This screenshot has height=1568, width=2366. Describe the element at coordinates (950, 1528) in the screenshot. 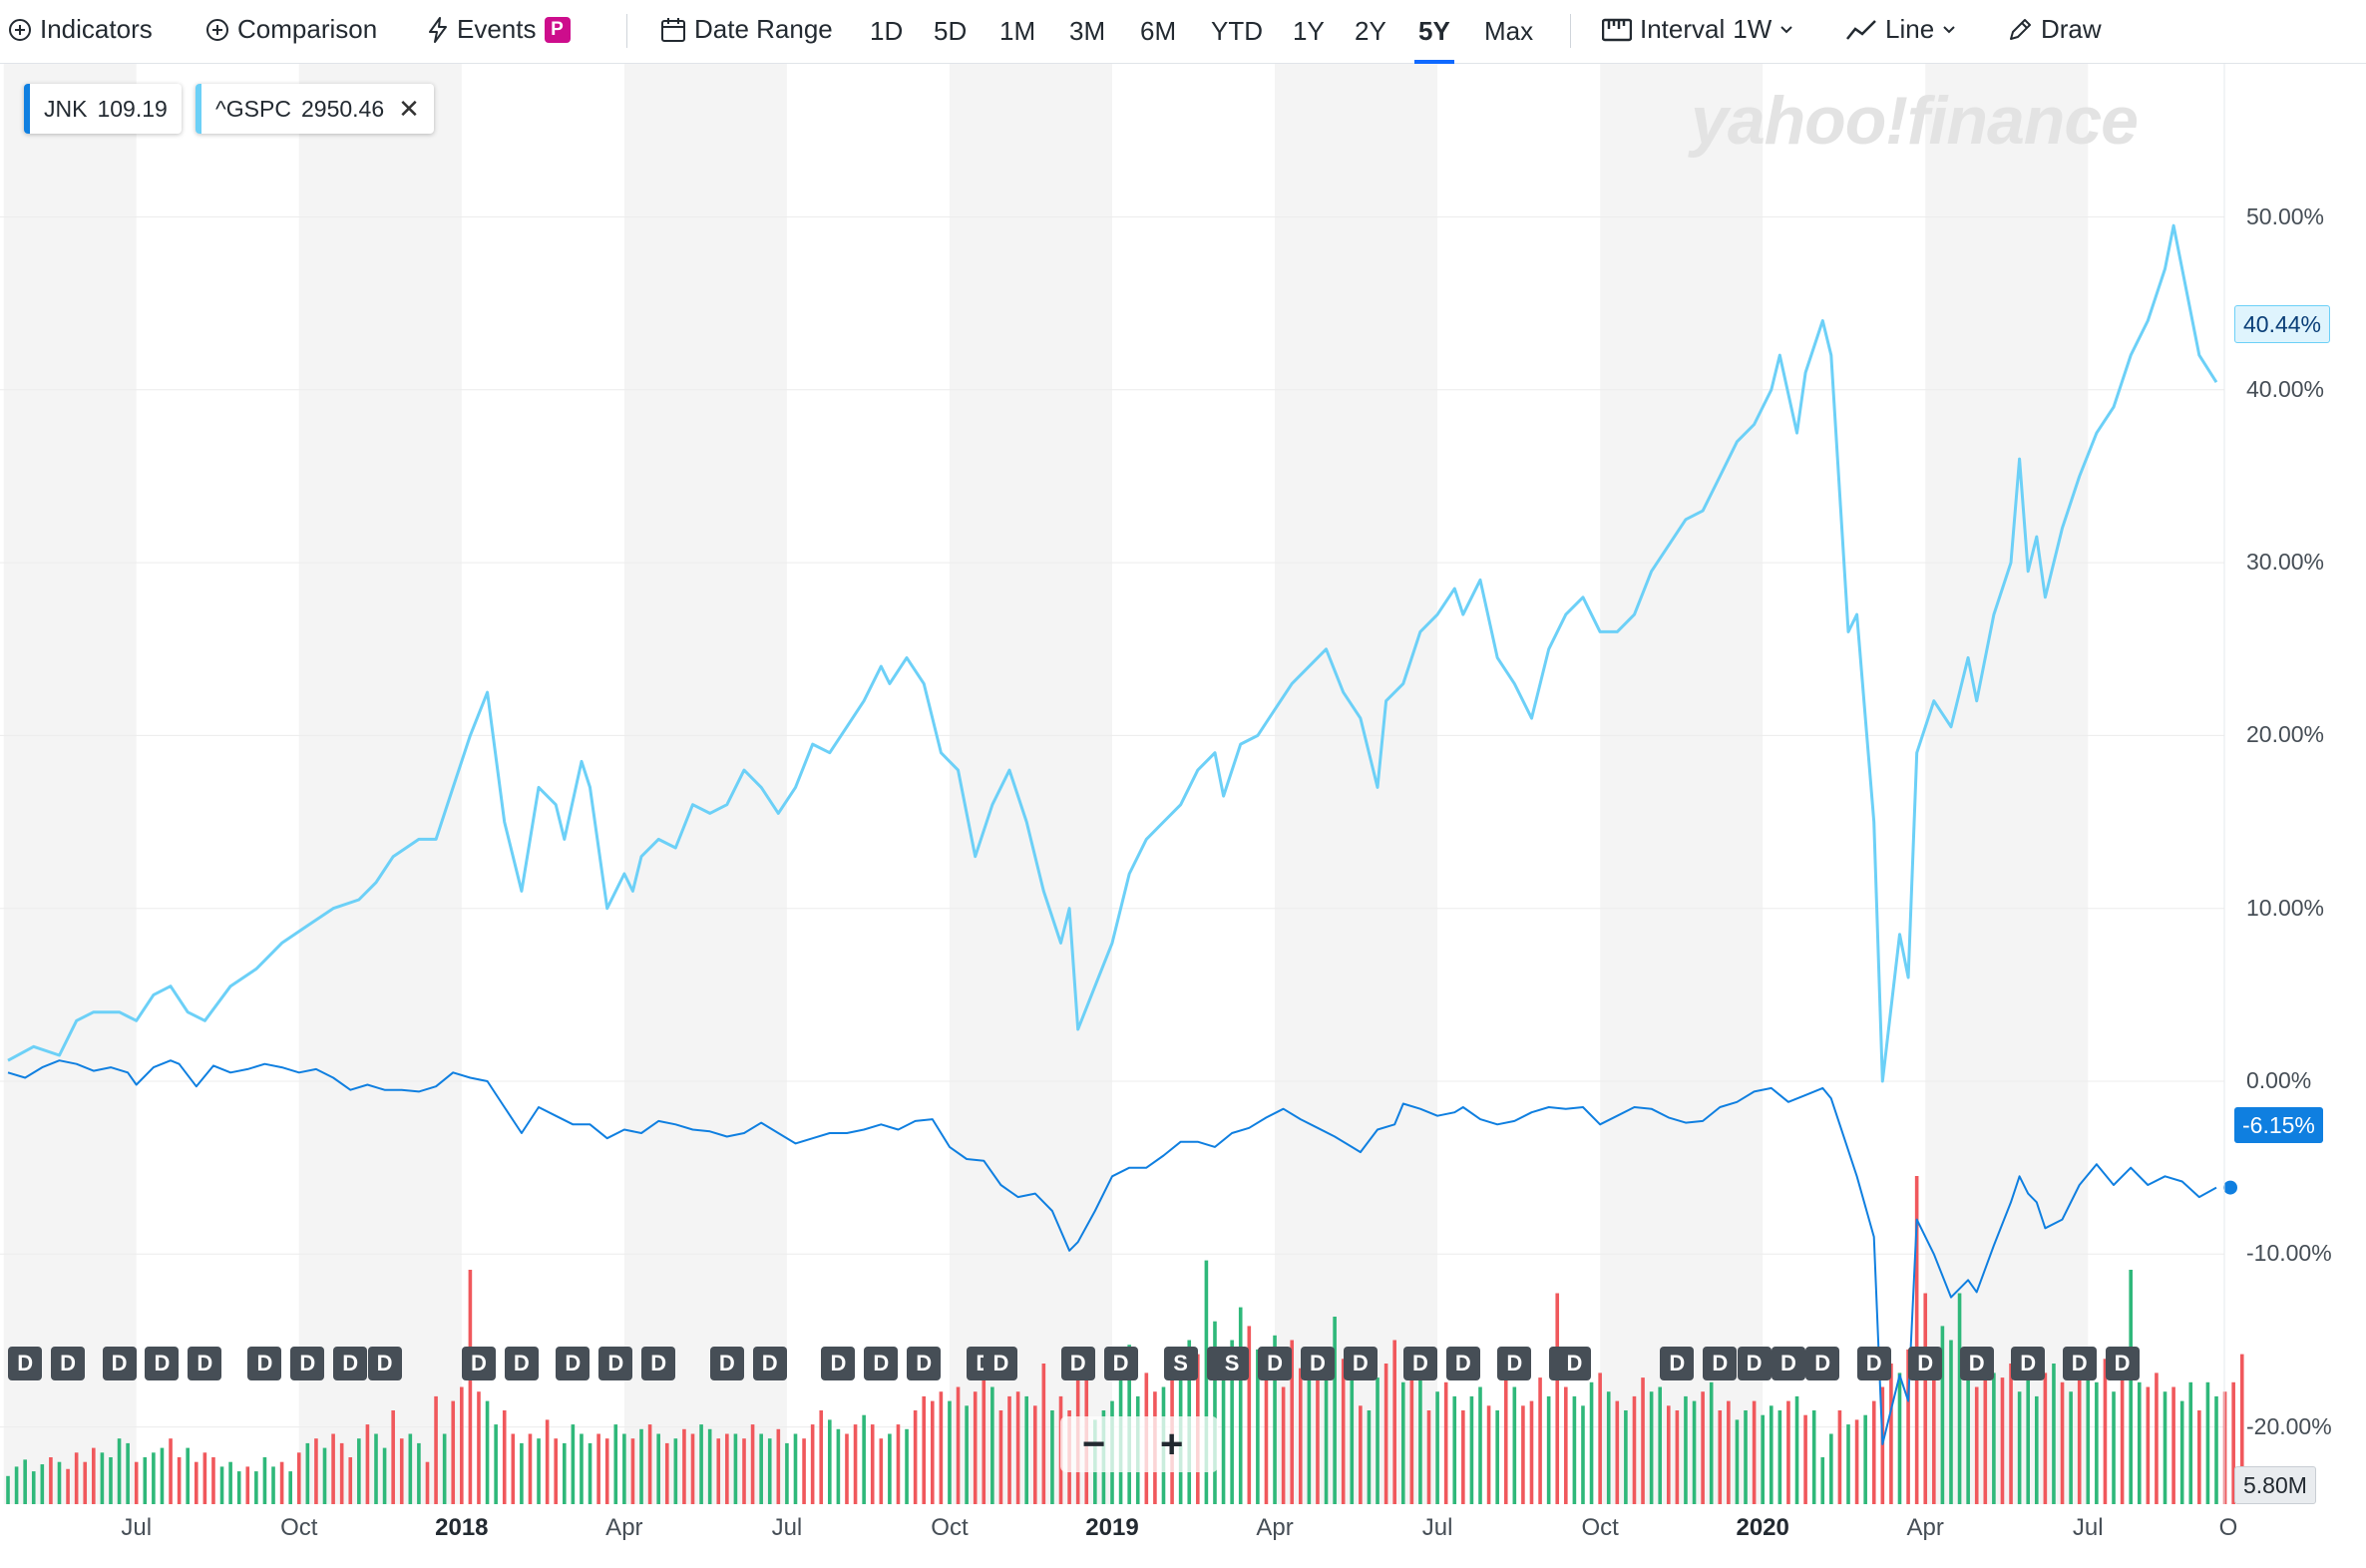

I see `x-tick-label: Oct` at that location.